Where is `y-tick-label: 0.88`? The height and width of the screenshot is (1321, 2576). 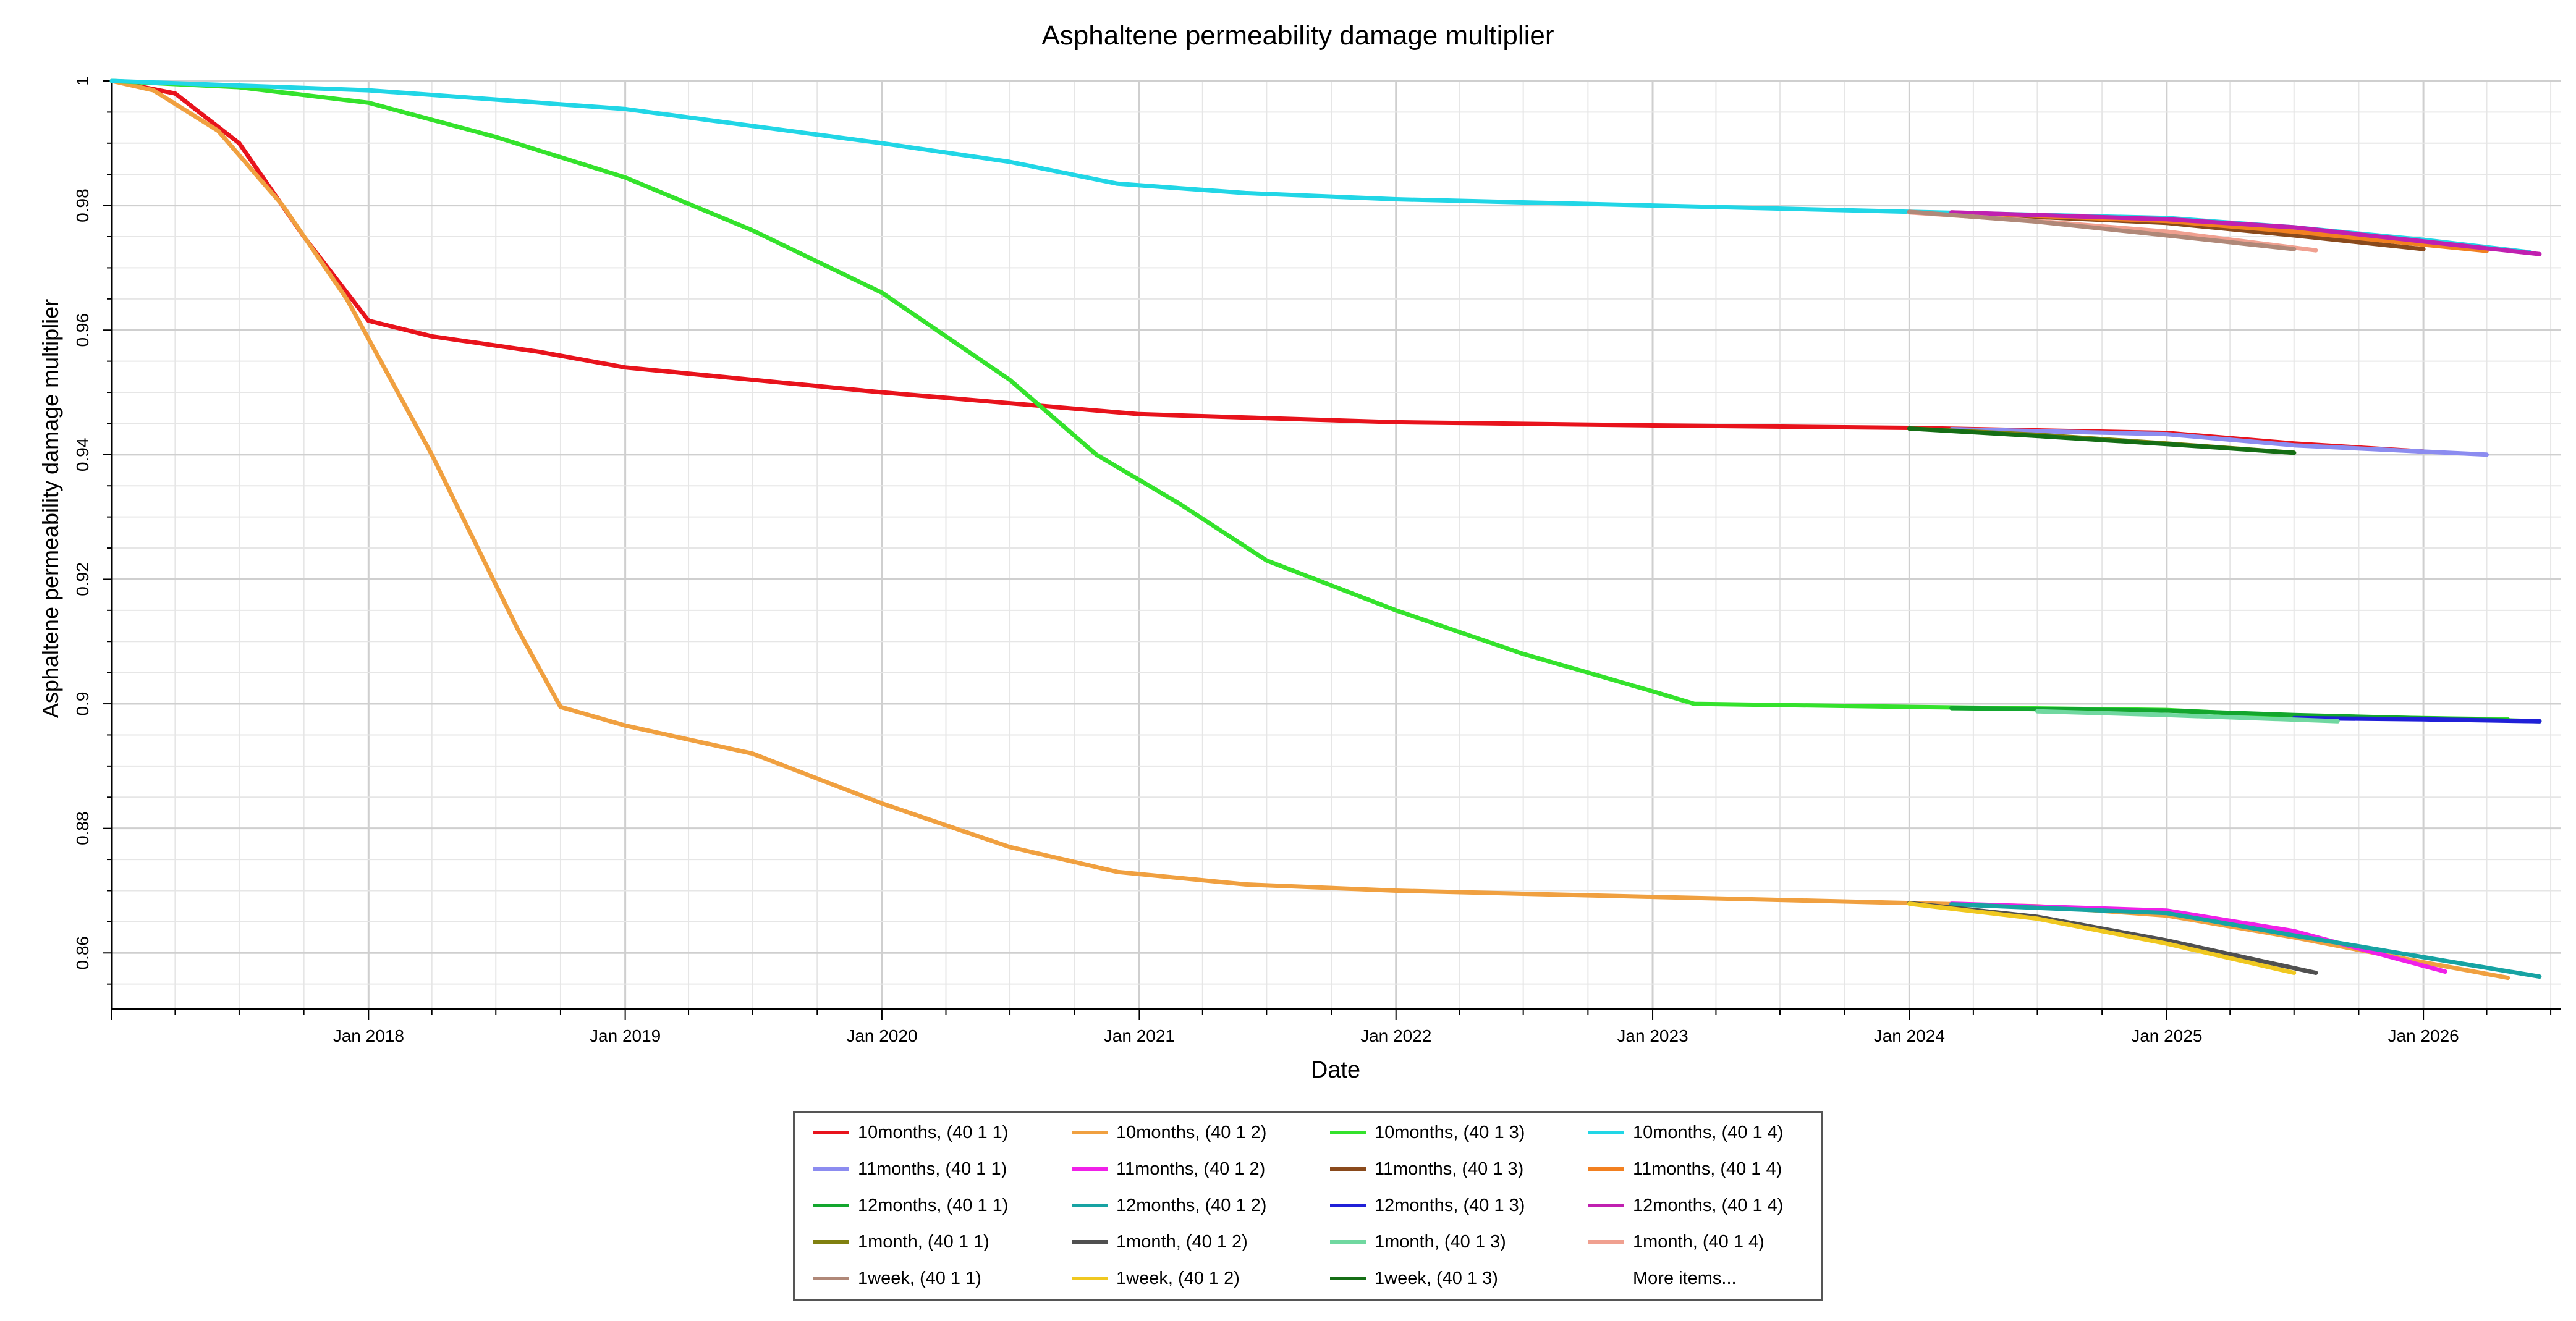 y-tick-label: 0.88 is located at coordinates (82, 828).